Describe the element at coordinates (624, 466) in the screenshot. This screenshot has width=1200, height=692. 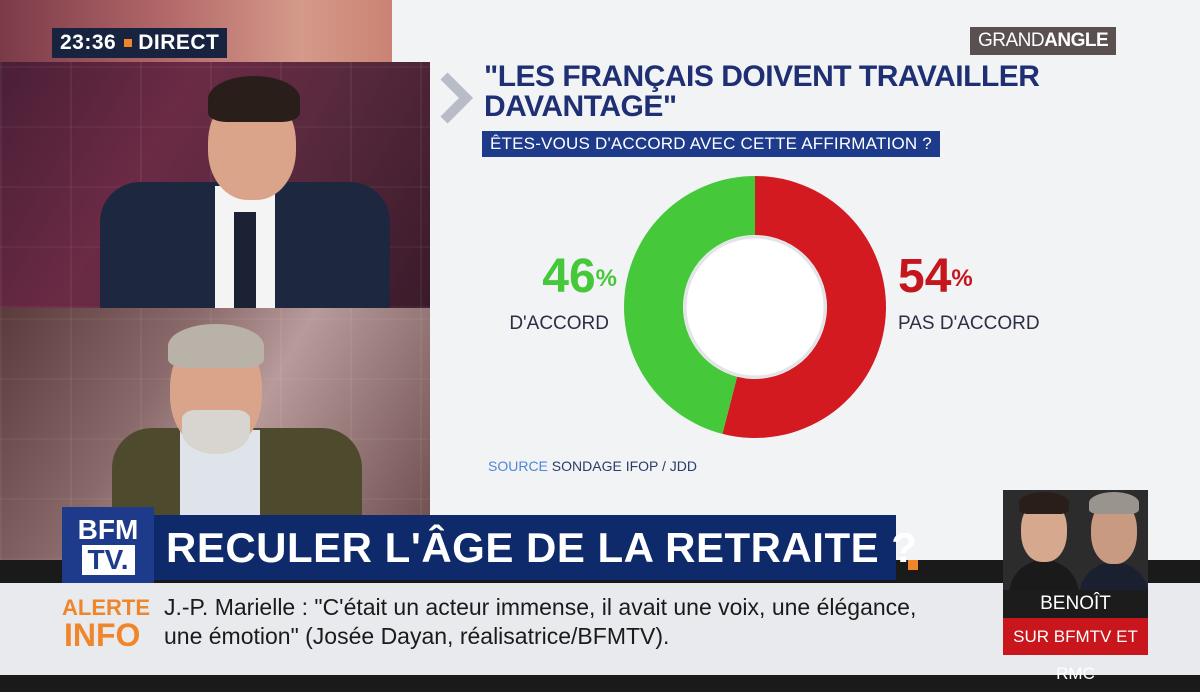
I see `source-value: SONDAGE IFOP / JDD` at that location.